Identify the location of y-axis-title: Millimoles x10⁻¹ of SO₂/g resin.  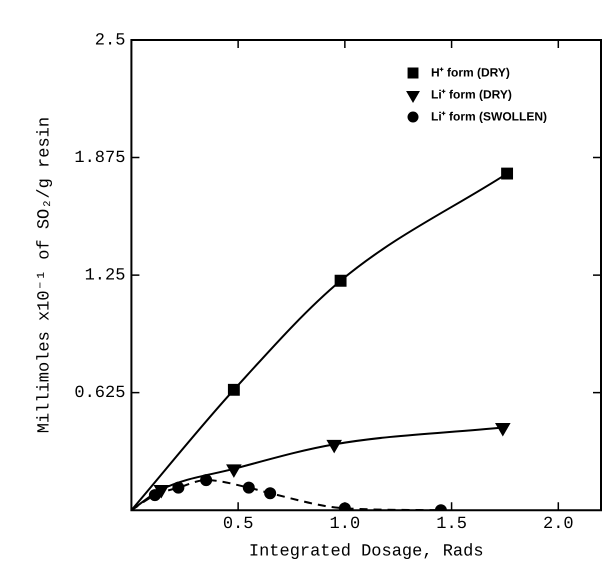
(45, 275).